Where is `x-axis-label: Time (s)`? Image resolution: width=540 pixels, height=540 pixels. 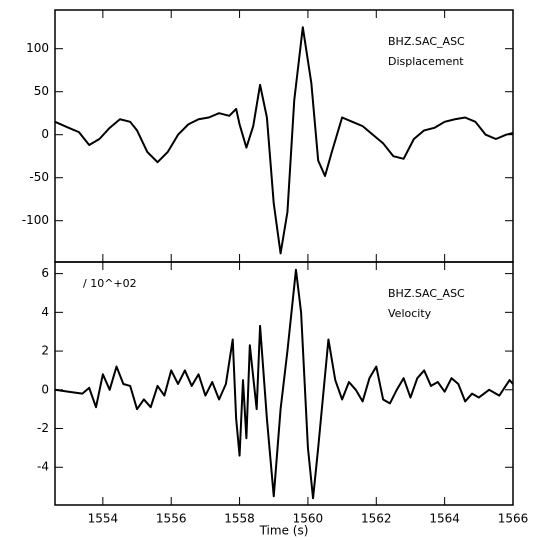 x-axis-label: Time (s) is located at coordinates (284, 531).